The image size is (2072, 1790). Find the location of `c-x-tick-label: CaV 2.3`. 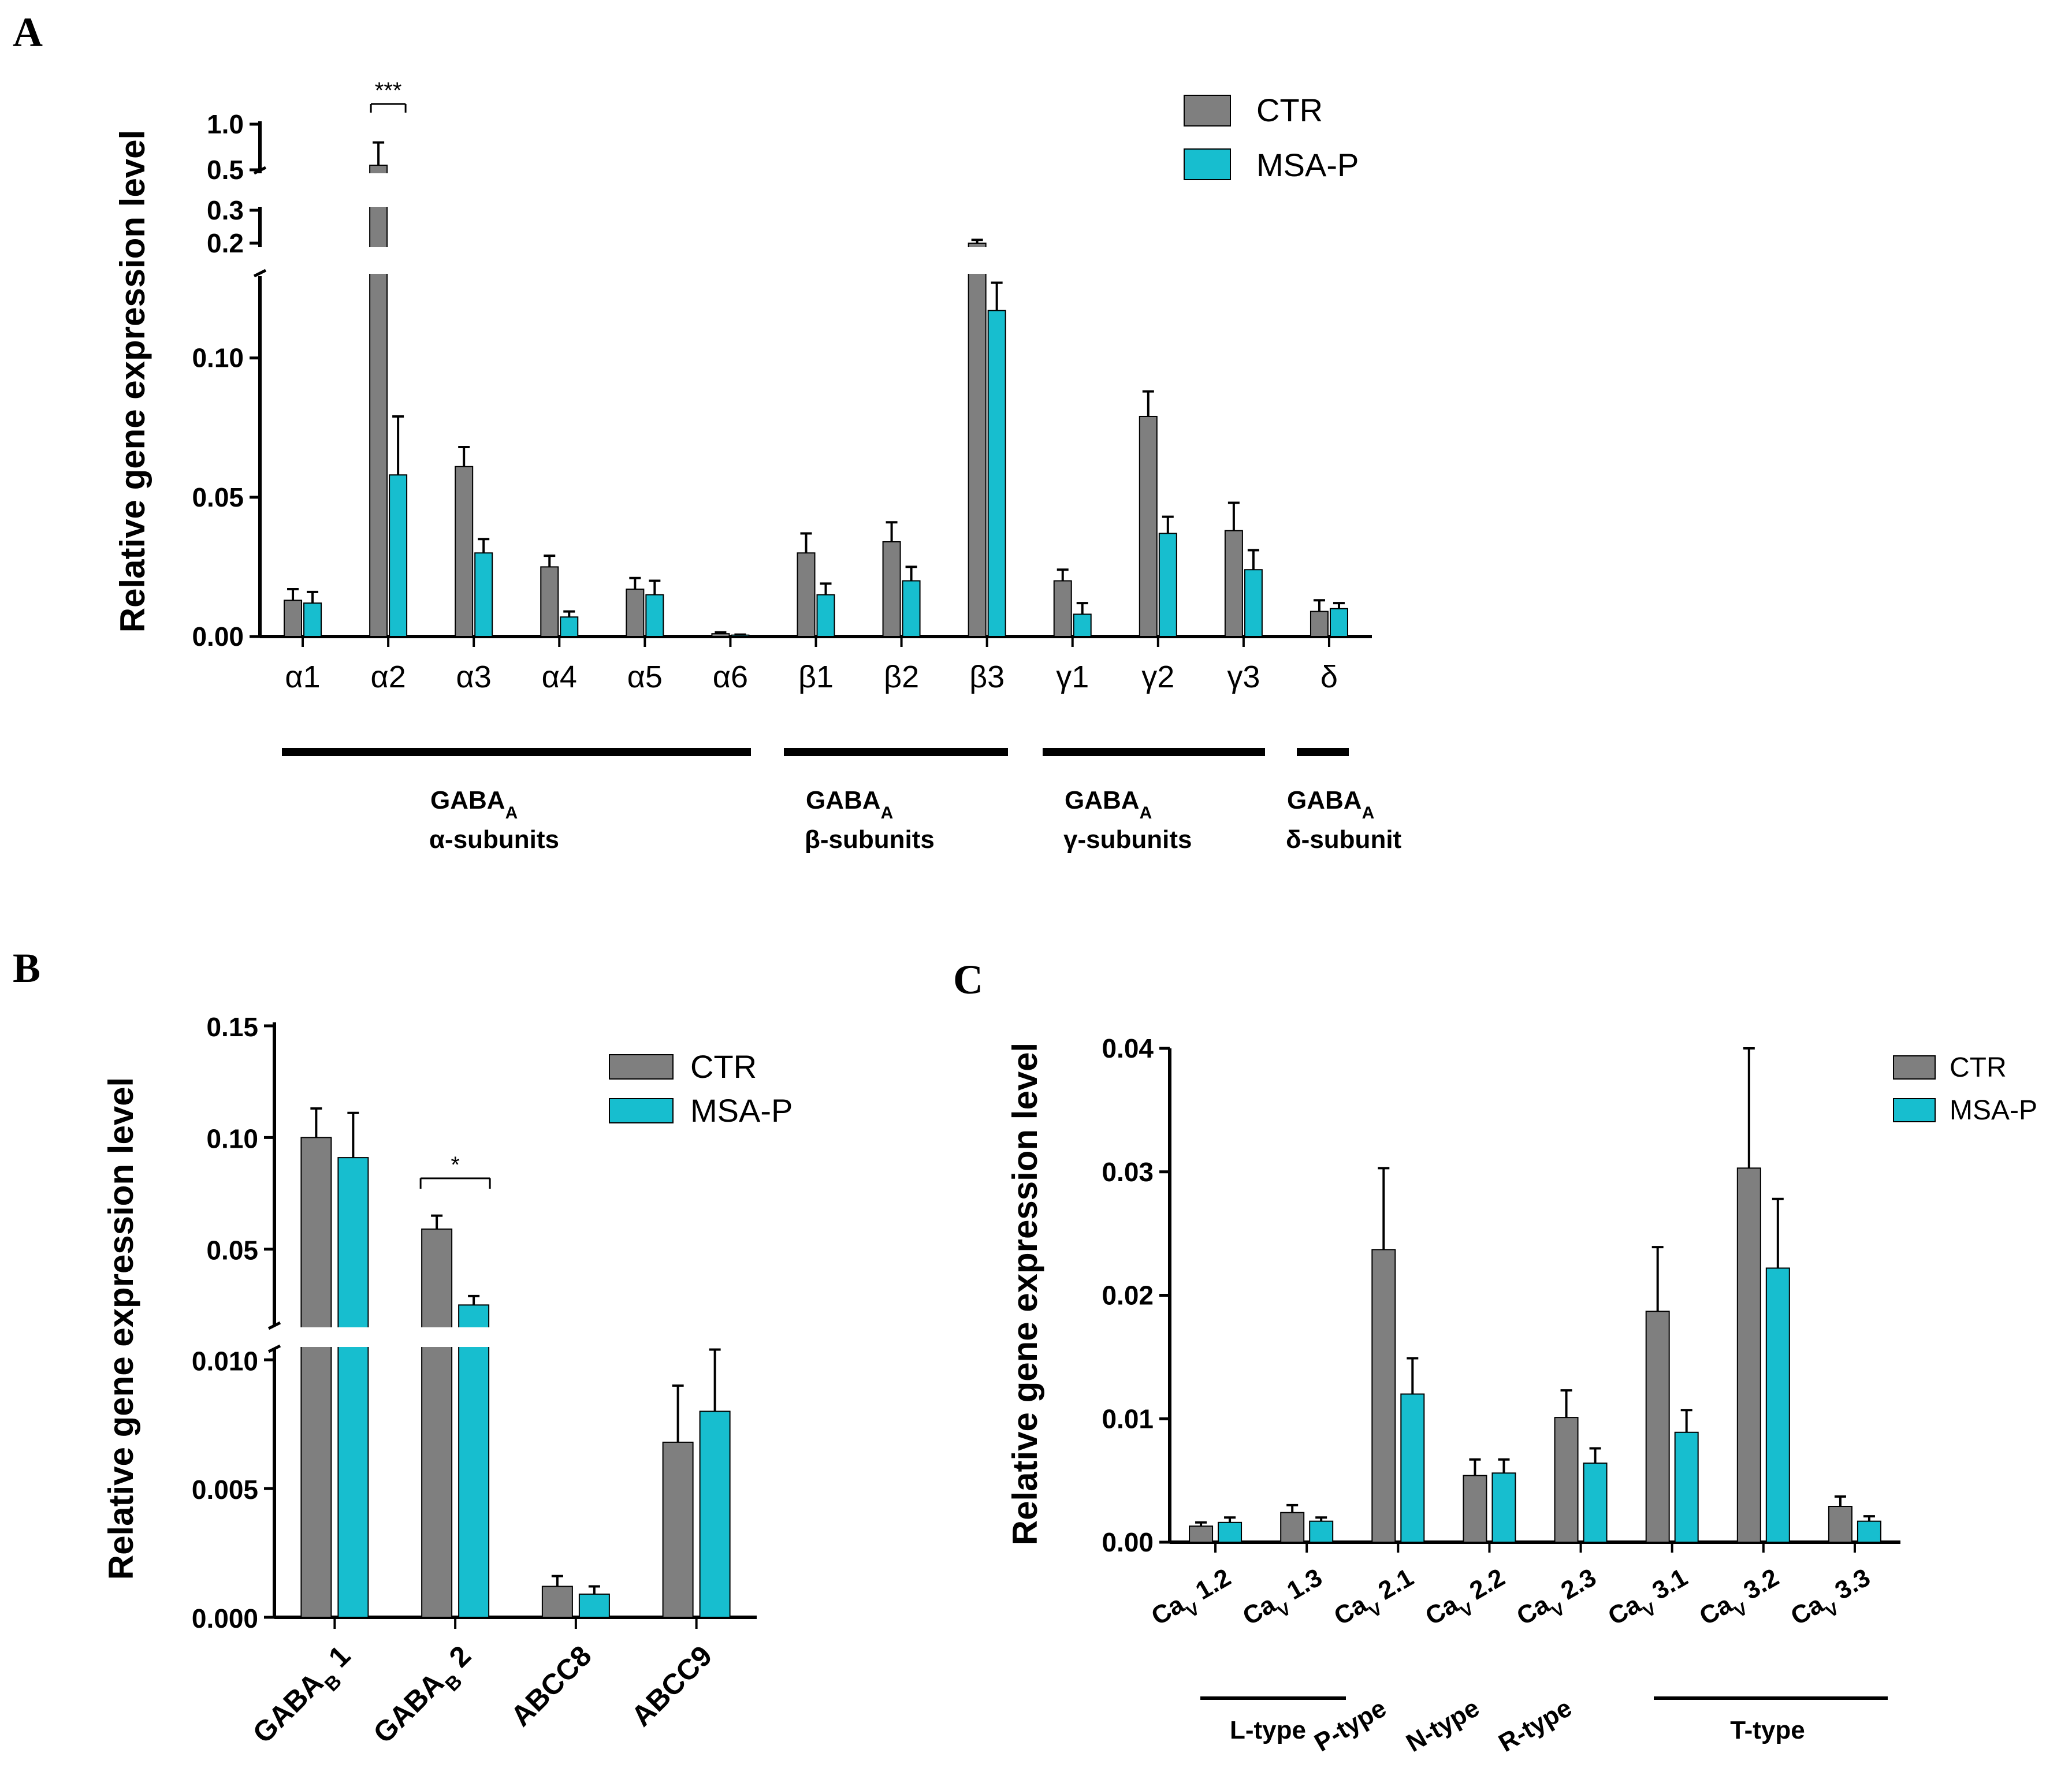

c-x-tick-label: CaV 2.3 is located at coordinates (1558, 1600).